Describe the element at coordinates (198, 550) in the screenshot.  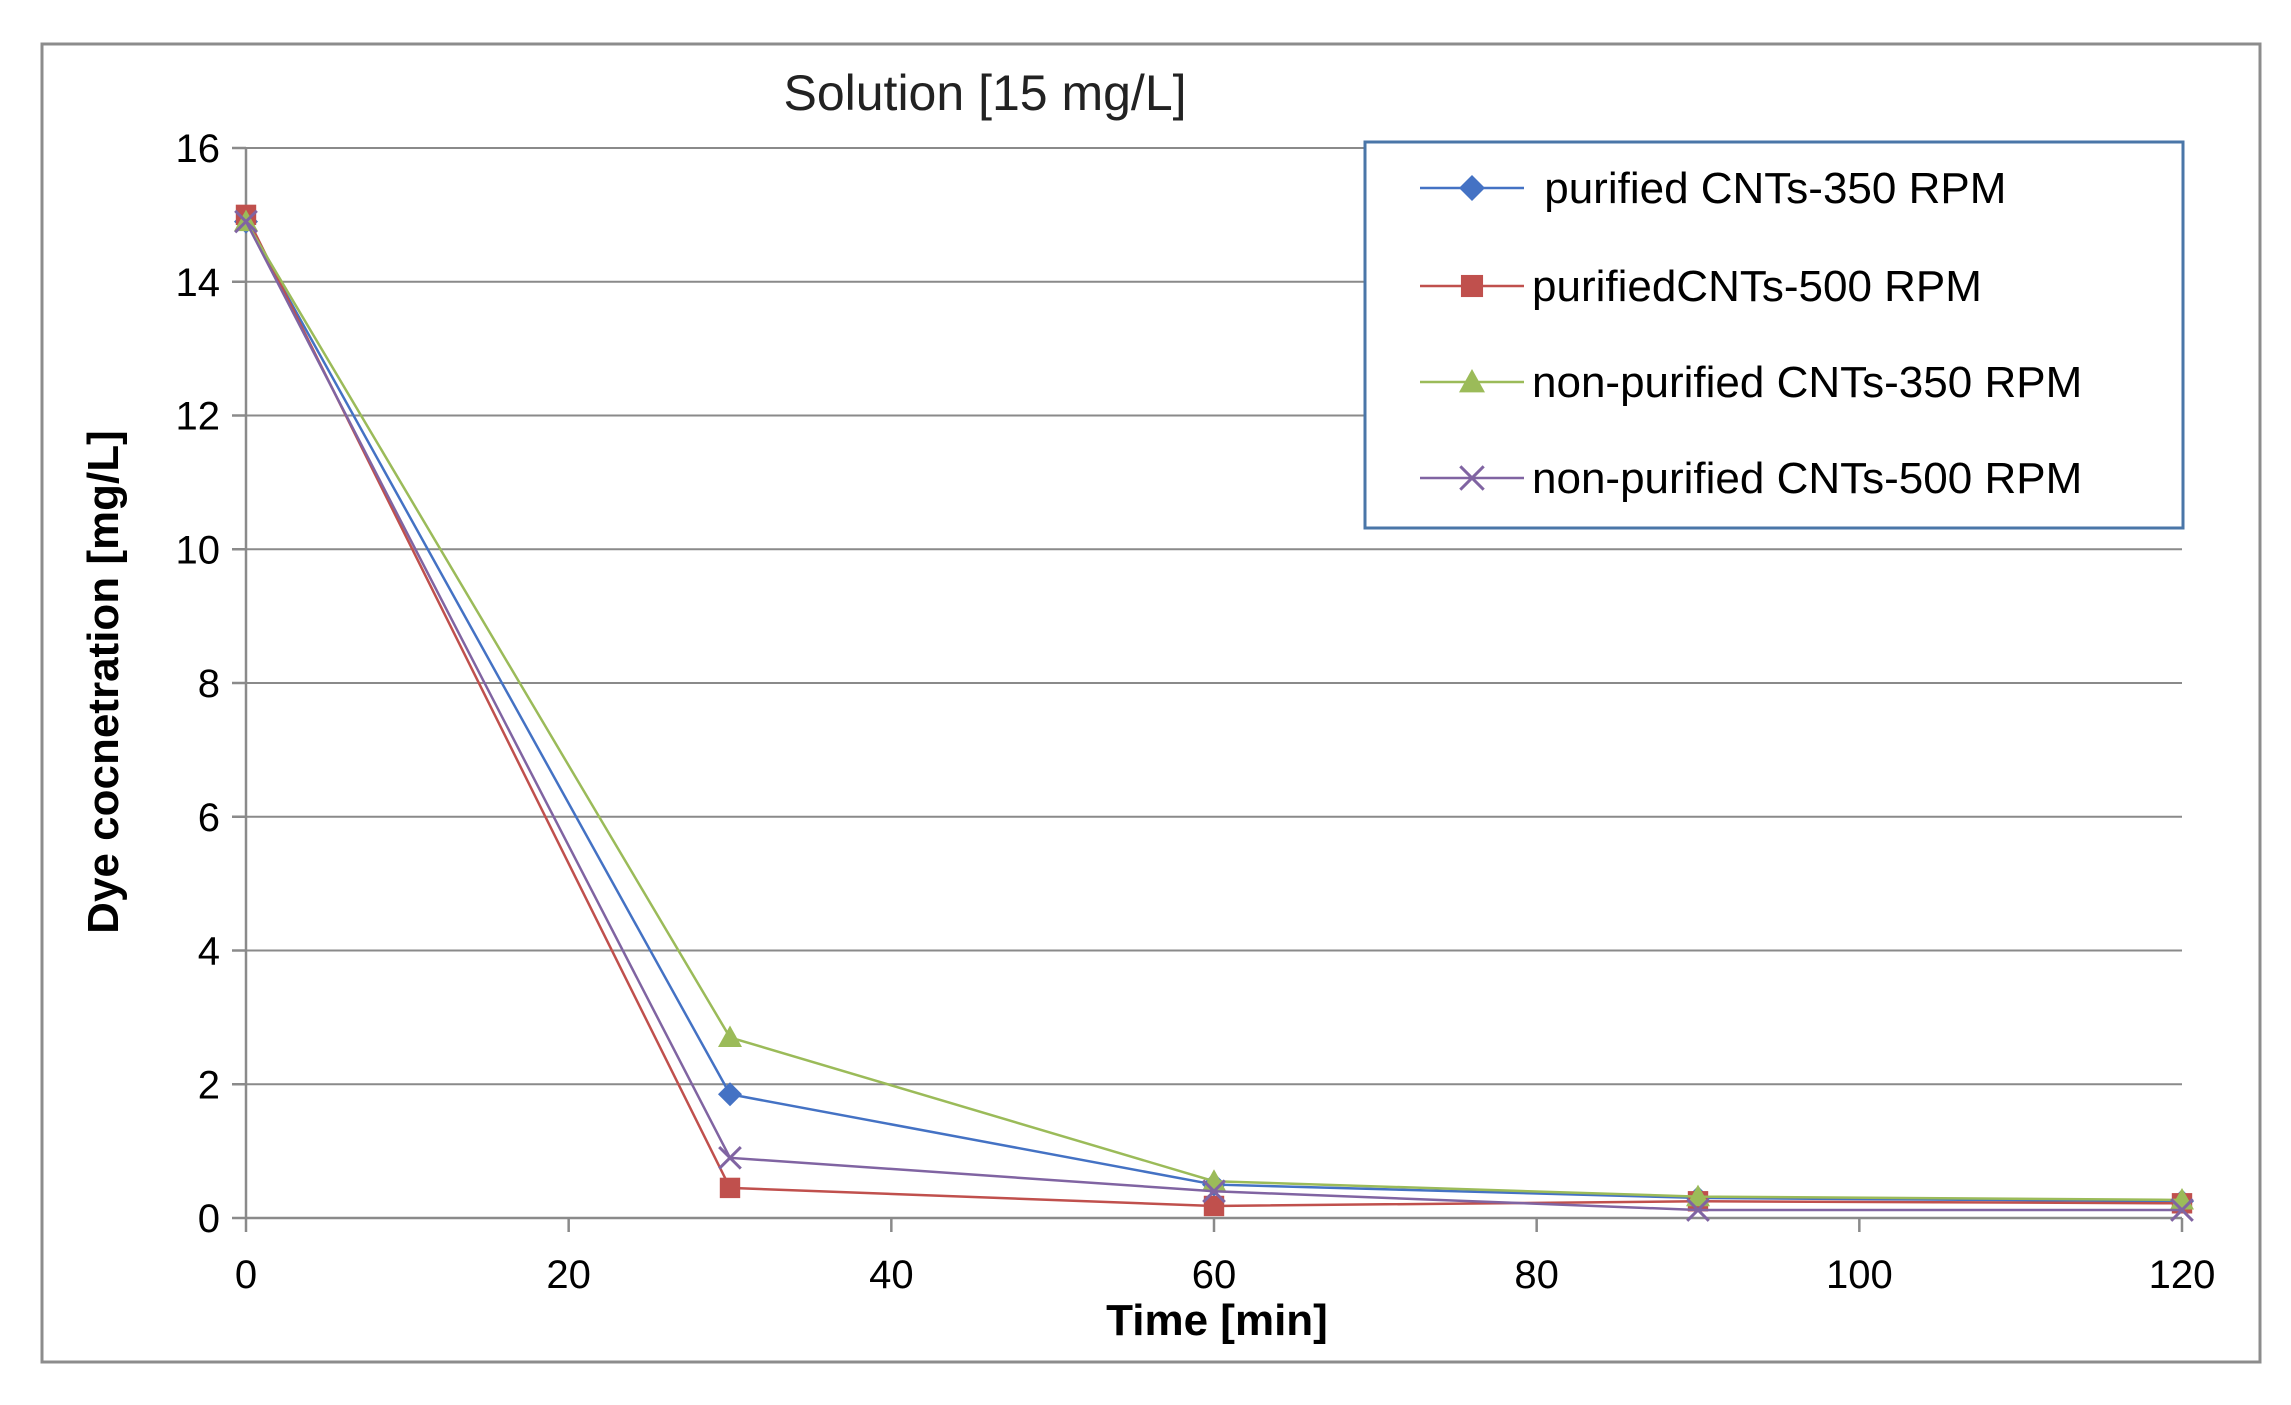
I see `y-tick-label: 10` at that location.